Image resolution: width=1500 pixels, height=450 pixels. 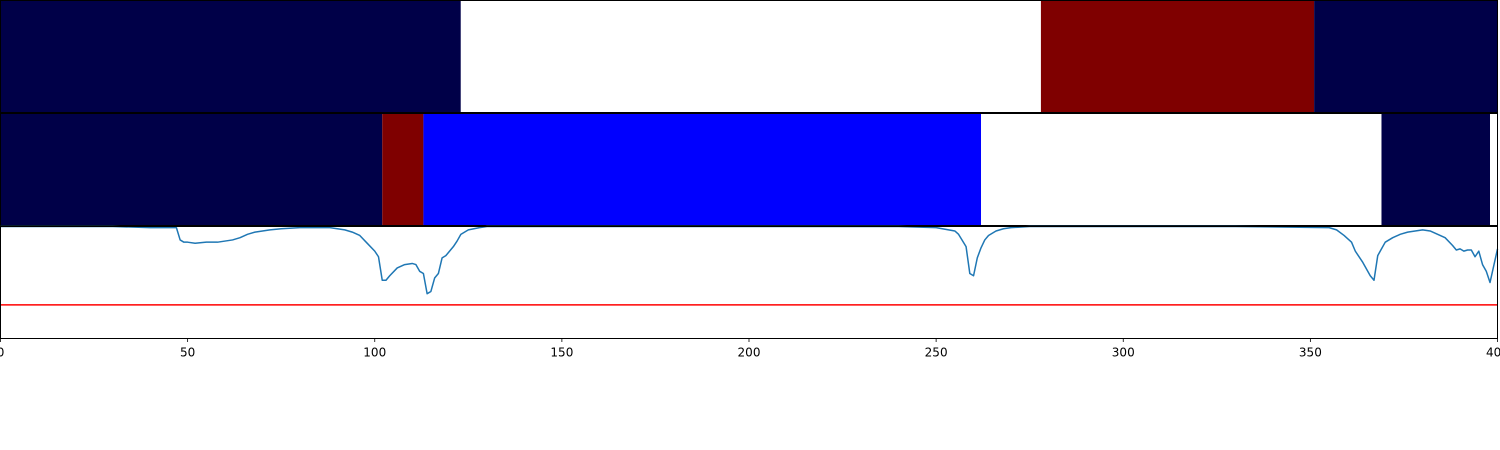 I want to click on x-tick-label-150: 150, so click(x=561, y=353).